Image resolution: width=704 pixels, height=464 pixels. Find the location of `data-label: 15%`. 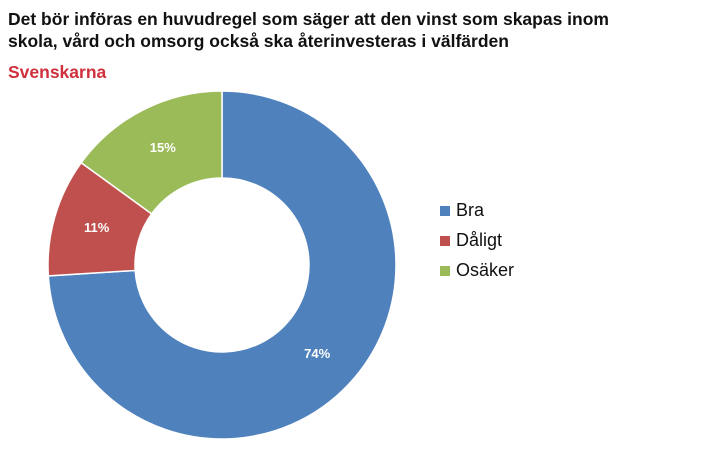

data-label: 15% is located at coordinates (163, 147).